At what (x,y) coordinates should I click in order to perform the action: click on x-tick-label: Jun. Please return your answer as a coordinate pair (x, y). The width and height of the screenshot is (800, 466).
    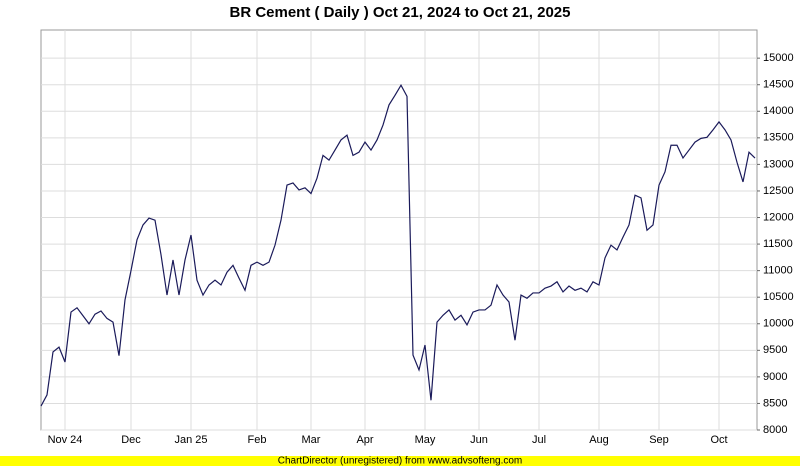
    Looking at the image, I should click on (479, 440).